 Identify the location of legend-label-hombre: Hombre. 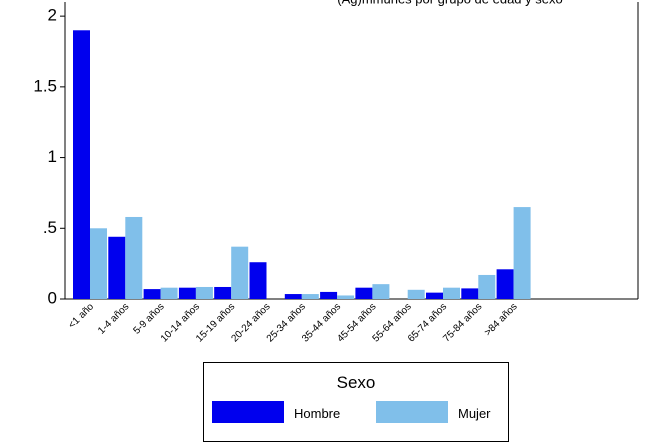
(317, 413).